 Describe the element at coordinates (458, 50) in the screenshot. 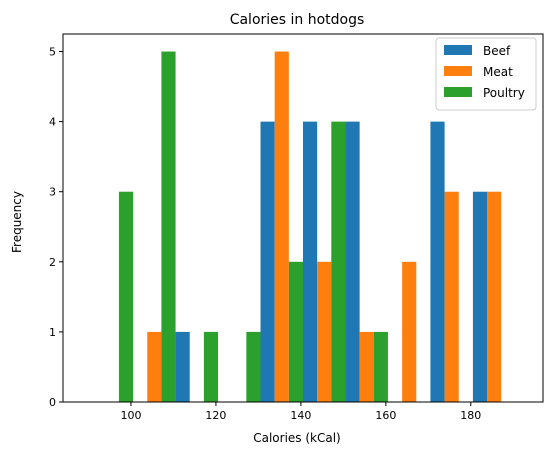

I see `legend-swatch-beef` at that location.